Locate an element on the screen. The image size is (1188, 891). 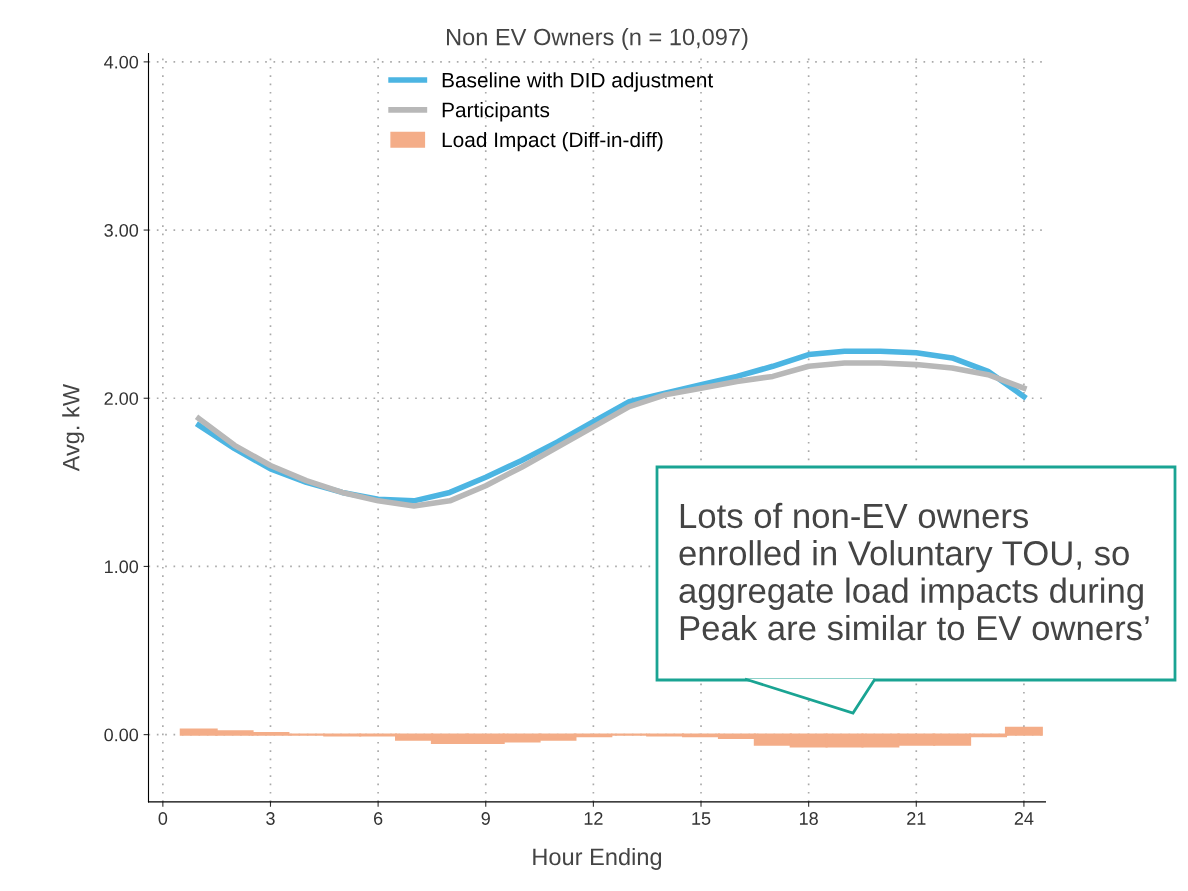
y-tick-label: 0.00 is located at coordinates (121, 735).